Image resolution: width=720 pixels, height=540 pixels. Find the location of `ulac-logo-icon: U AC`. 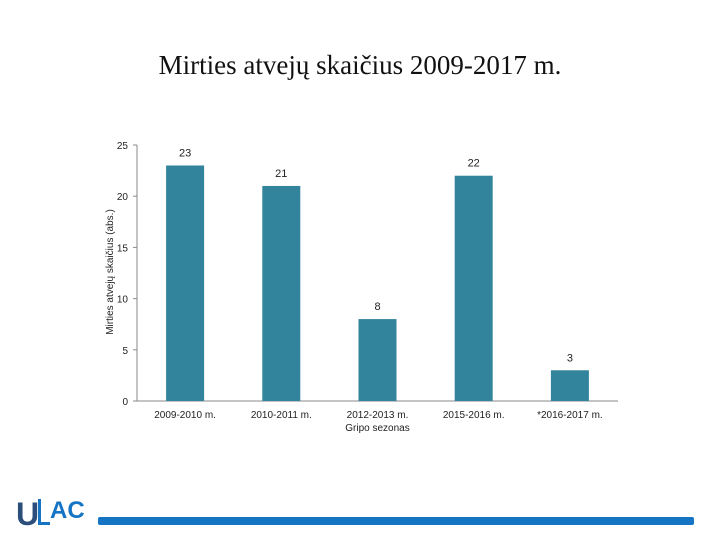

ulac-logo-icon: U AC is located at coordinates (50, 512).